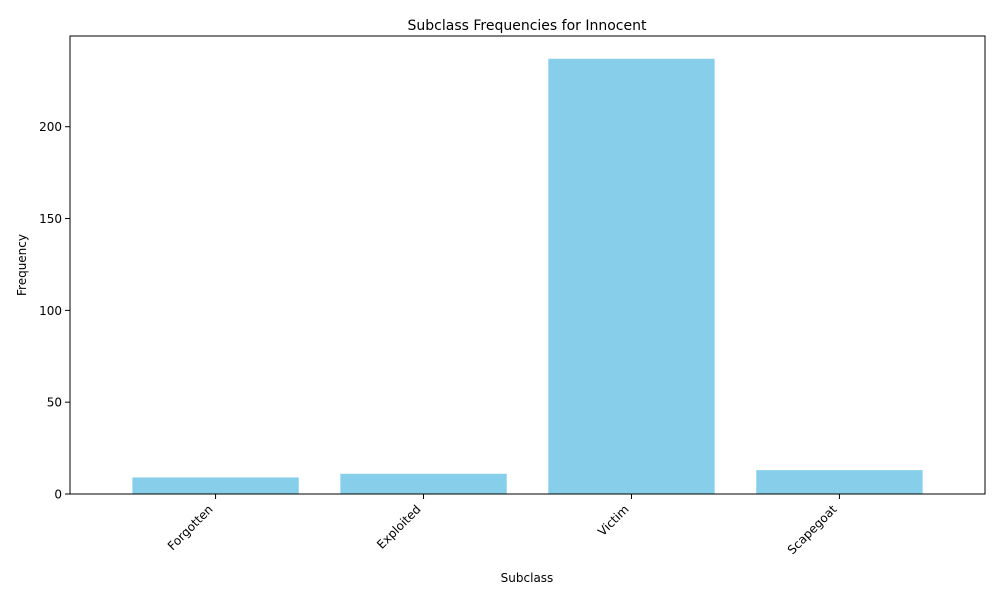 This screenshot has width=1000, height=604. I want to click on x-tick-label: Victim, so click(613, 520).